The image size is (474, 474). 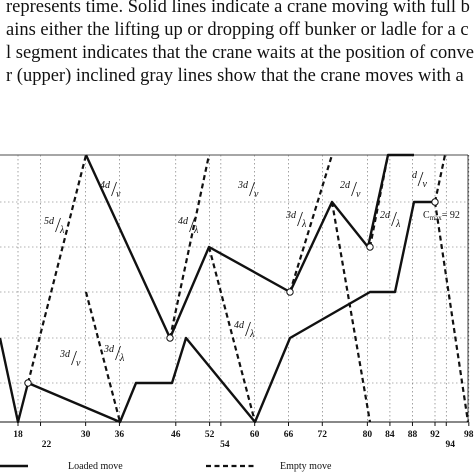 I want to click on ann-3d-v-mid: 3d v, so click(x=248, y=190).